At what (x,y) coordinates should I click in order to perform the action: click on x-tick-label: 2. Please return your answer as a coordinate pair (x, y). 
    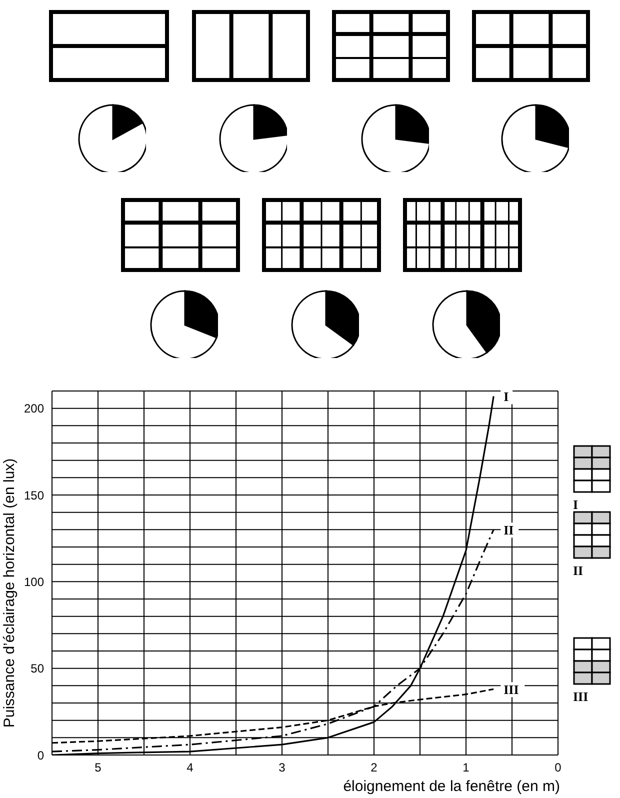
    Looking at the image, I should click on (374, 767).